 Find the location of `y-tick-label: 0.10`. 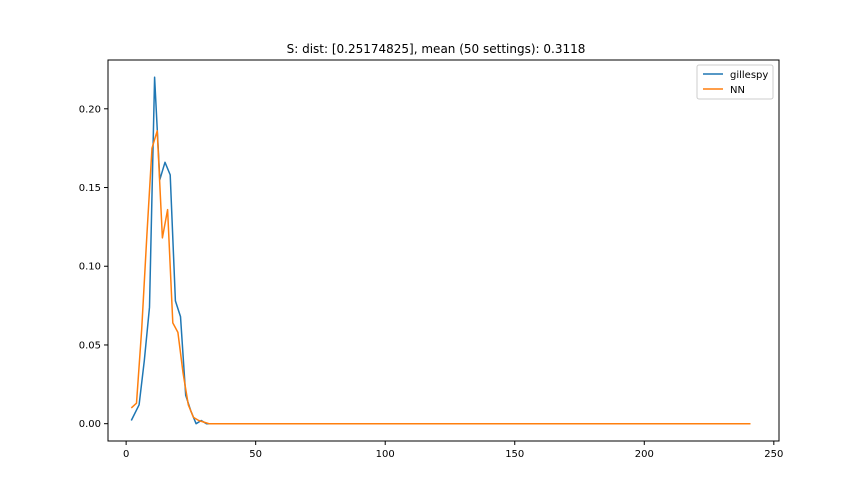

y-tick-label: 0.10 is located at coordinates (90, 267).